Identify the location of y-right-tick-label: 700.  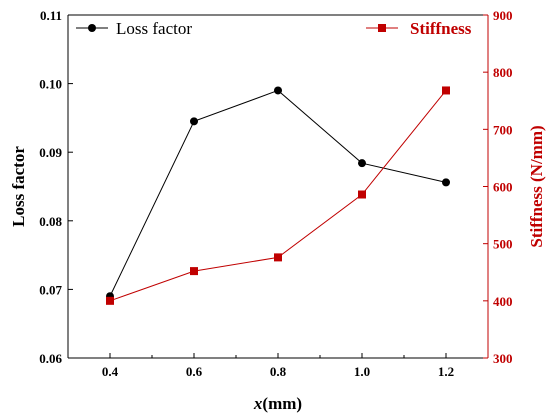
(503, 129).